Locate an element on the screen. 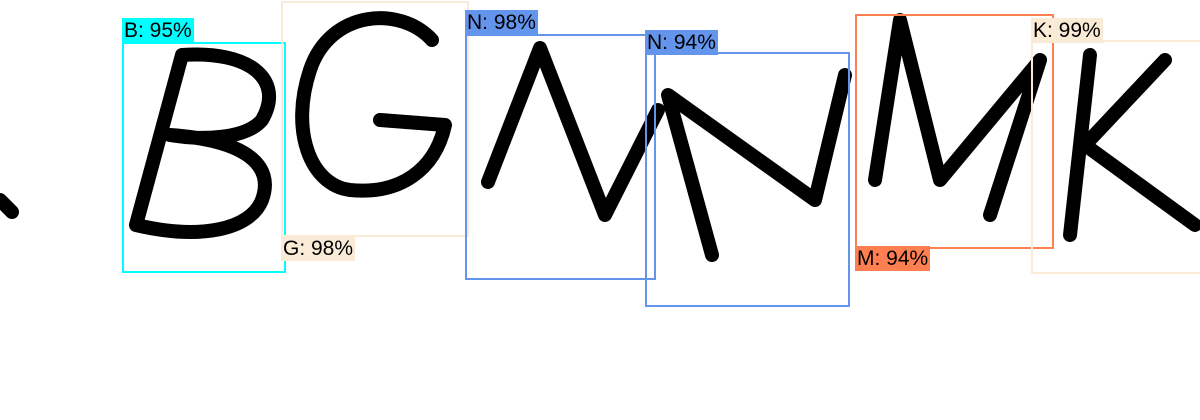  detection-box-m is located at coordinates (954, 131).